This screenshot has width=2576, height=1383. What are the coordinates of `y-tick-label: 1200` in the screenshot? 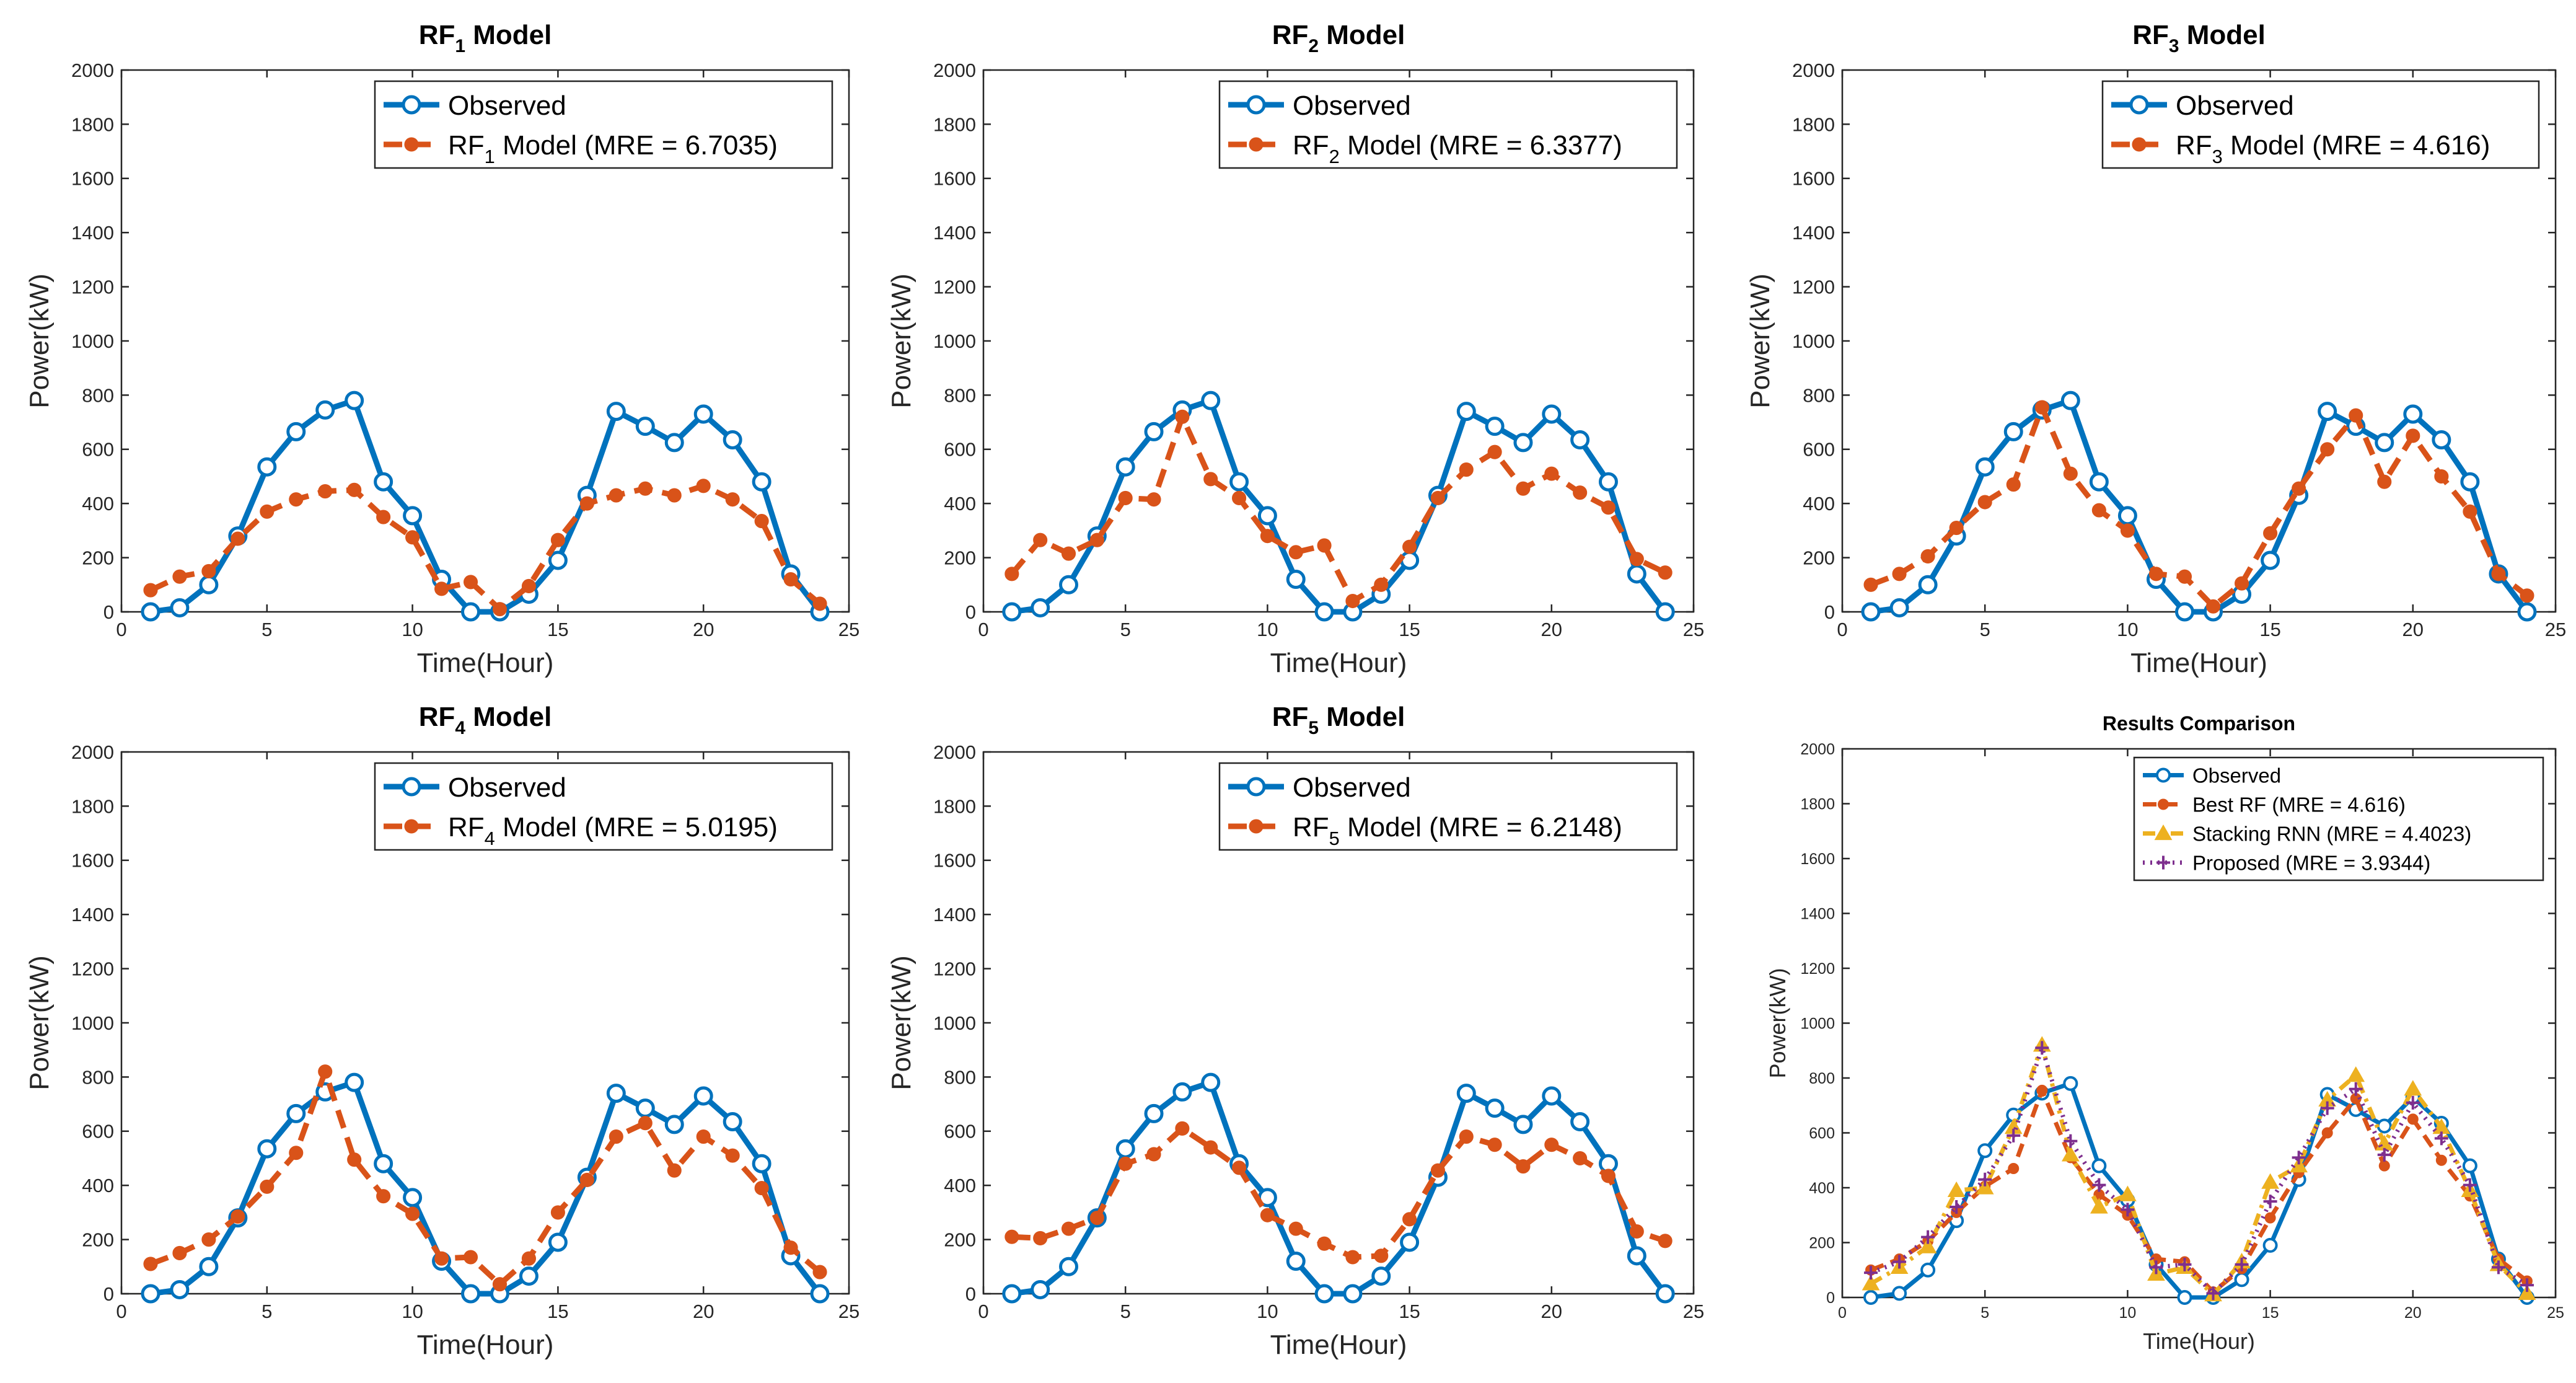 It's located at (93, 968).